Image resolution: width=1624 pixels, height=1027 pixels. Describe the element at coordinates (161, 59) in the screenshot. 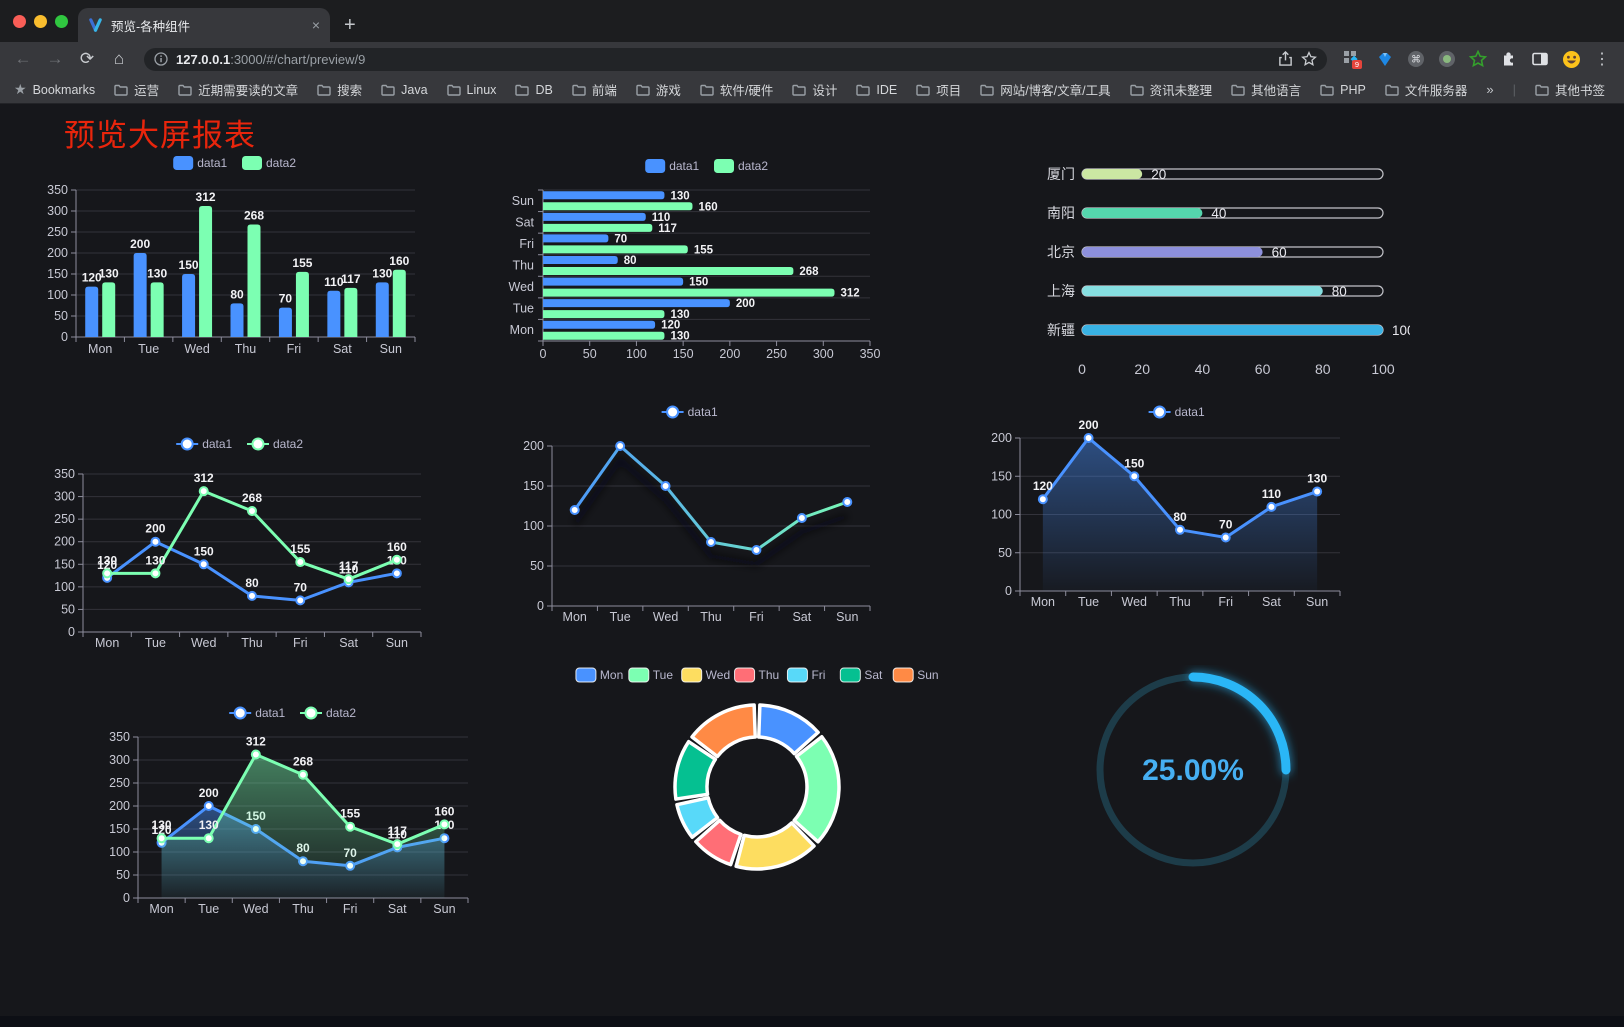

I see `site-info-icon` at that location.